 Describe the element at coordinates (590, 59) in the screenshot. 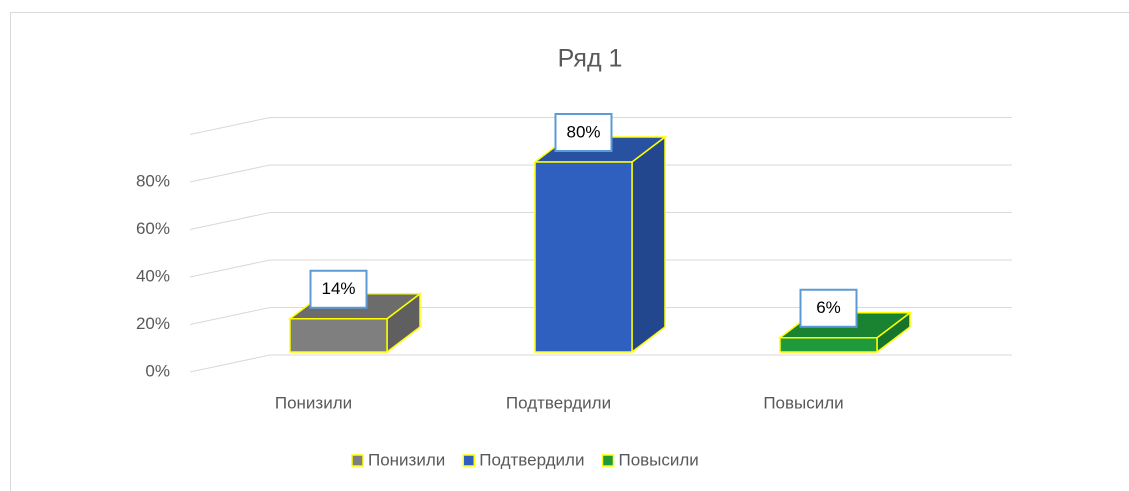

I see `chart-title: Ряд 1` at that location.